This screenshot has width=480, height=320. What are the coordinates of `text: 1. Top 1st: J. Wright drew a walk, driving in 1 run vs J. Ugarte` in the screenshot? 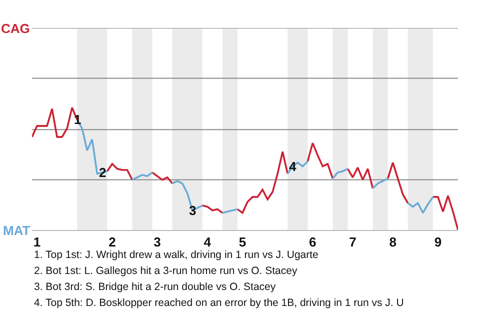 It's located at (176, 255).